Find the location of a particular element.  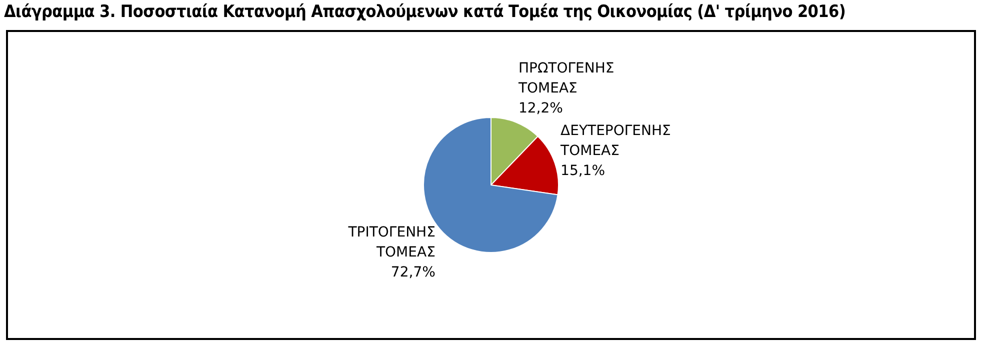

chart-title: Διάγραμμα 3. Ποσοστιαία Κατανομή Απασχολούμενων κατά Τομέα της Οικονομίας (Δ' τρίμηνο 2016) is located at coordinates (425, 12).